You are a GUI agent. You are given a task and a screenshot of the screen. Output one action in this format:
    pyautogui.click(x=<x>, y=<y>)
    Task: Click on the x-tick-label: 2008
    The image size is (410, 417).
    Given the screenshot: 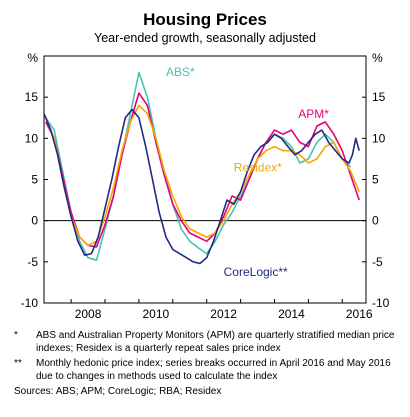 What is the action you would take?
    pyautogui.click(x=88, y=314)
    